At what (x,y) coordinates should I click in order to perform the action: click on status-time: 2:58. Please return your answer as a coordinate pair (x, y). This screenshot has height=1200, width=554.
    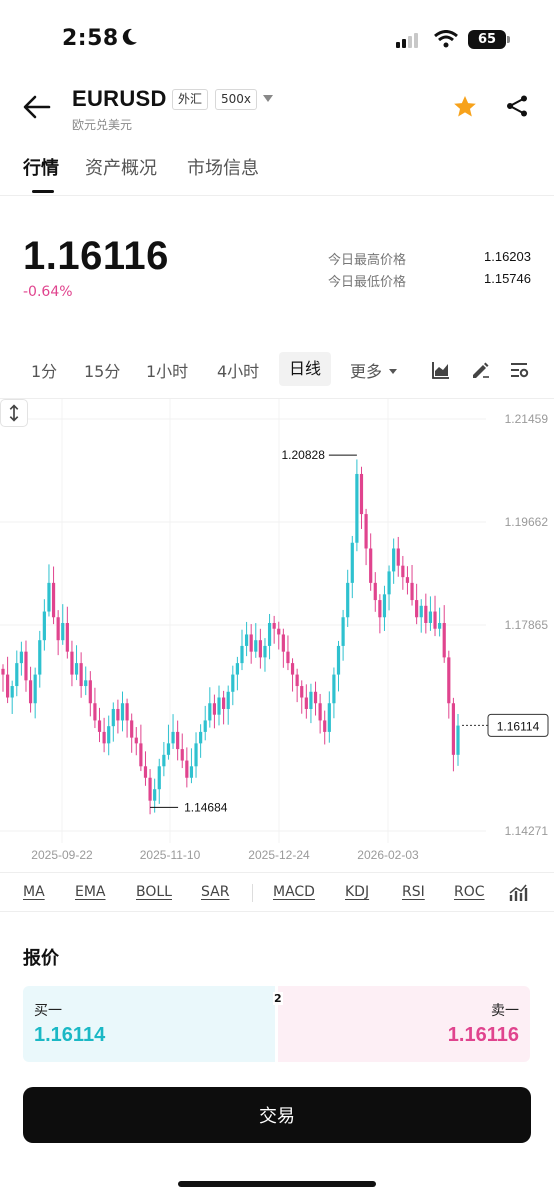
    Looking at the image, I should click on (90, 38).